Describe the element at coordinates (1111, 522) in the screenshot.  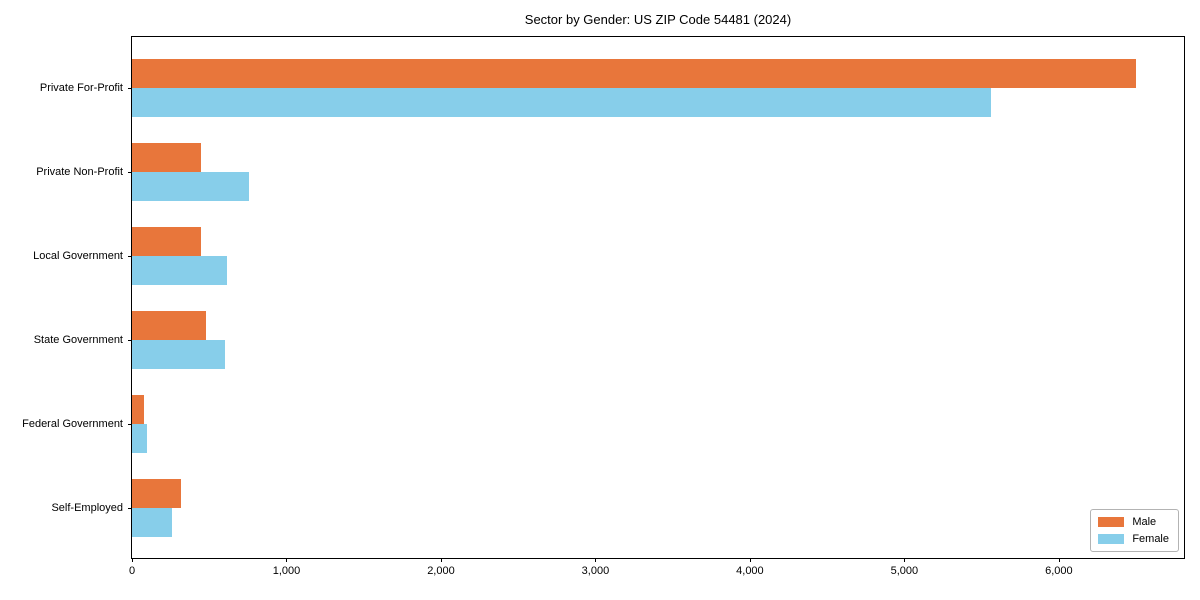
I see `legend-swatch-male` at that location.